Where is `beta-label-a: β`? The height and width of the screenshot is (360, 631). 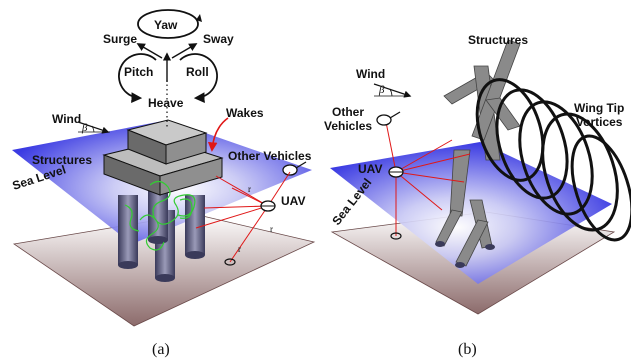
beta-label-a: β is located at coordinates (84, 128).